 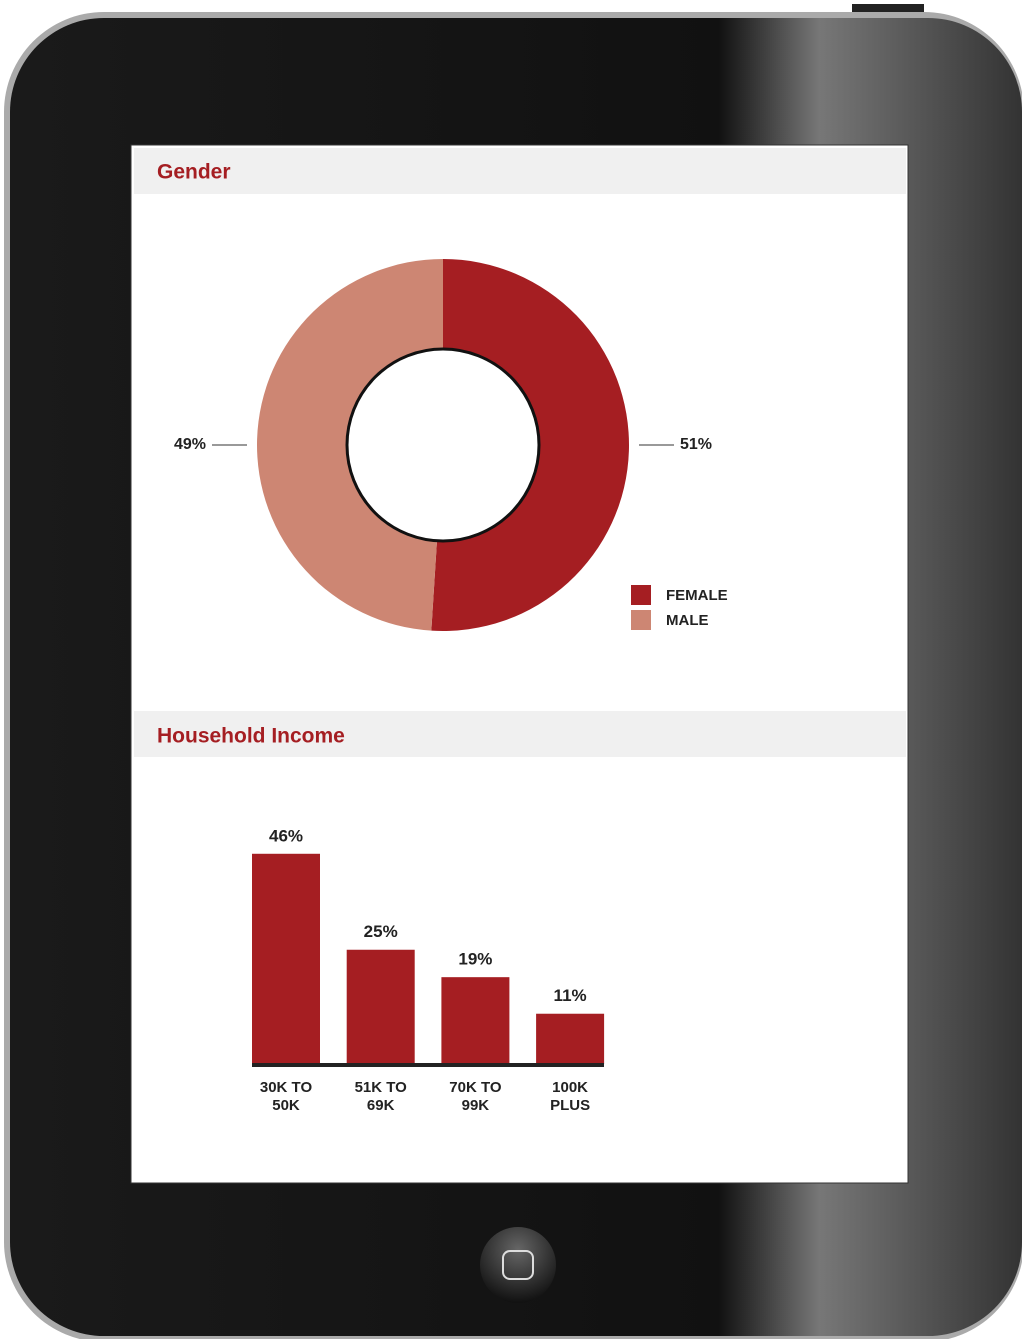 I want to click on section-title: Household Income, so click(x=251, y=736).